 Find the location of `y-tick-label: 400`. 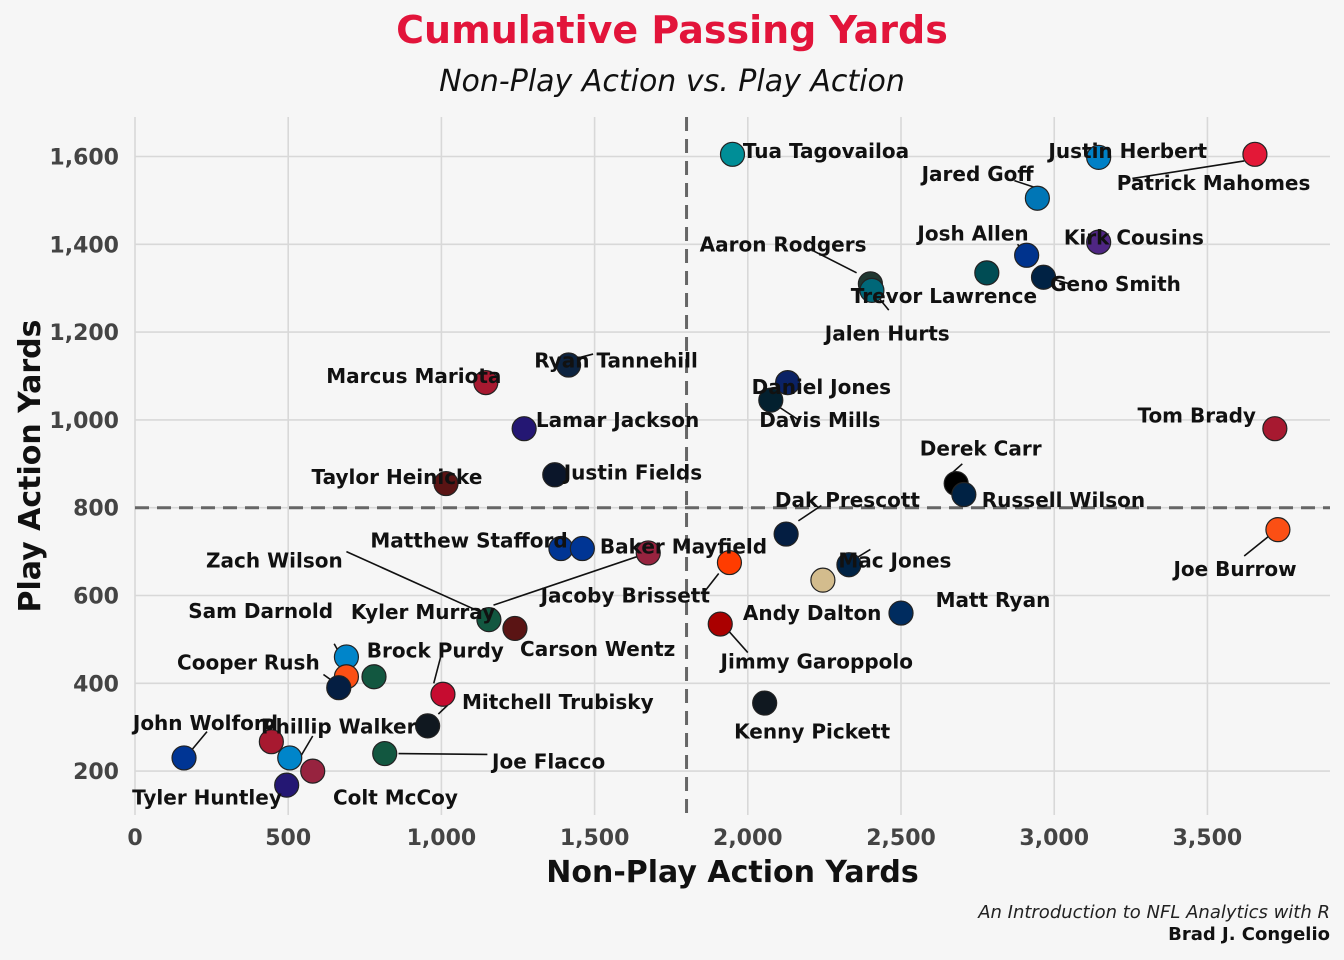

y-tick-label: 400 is located at coordinates (96, 684).